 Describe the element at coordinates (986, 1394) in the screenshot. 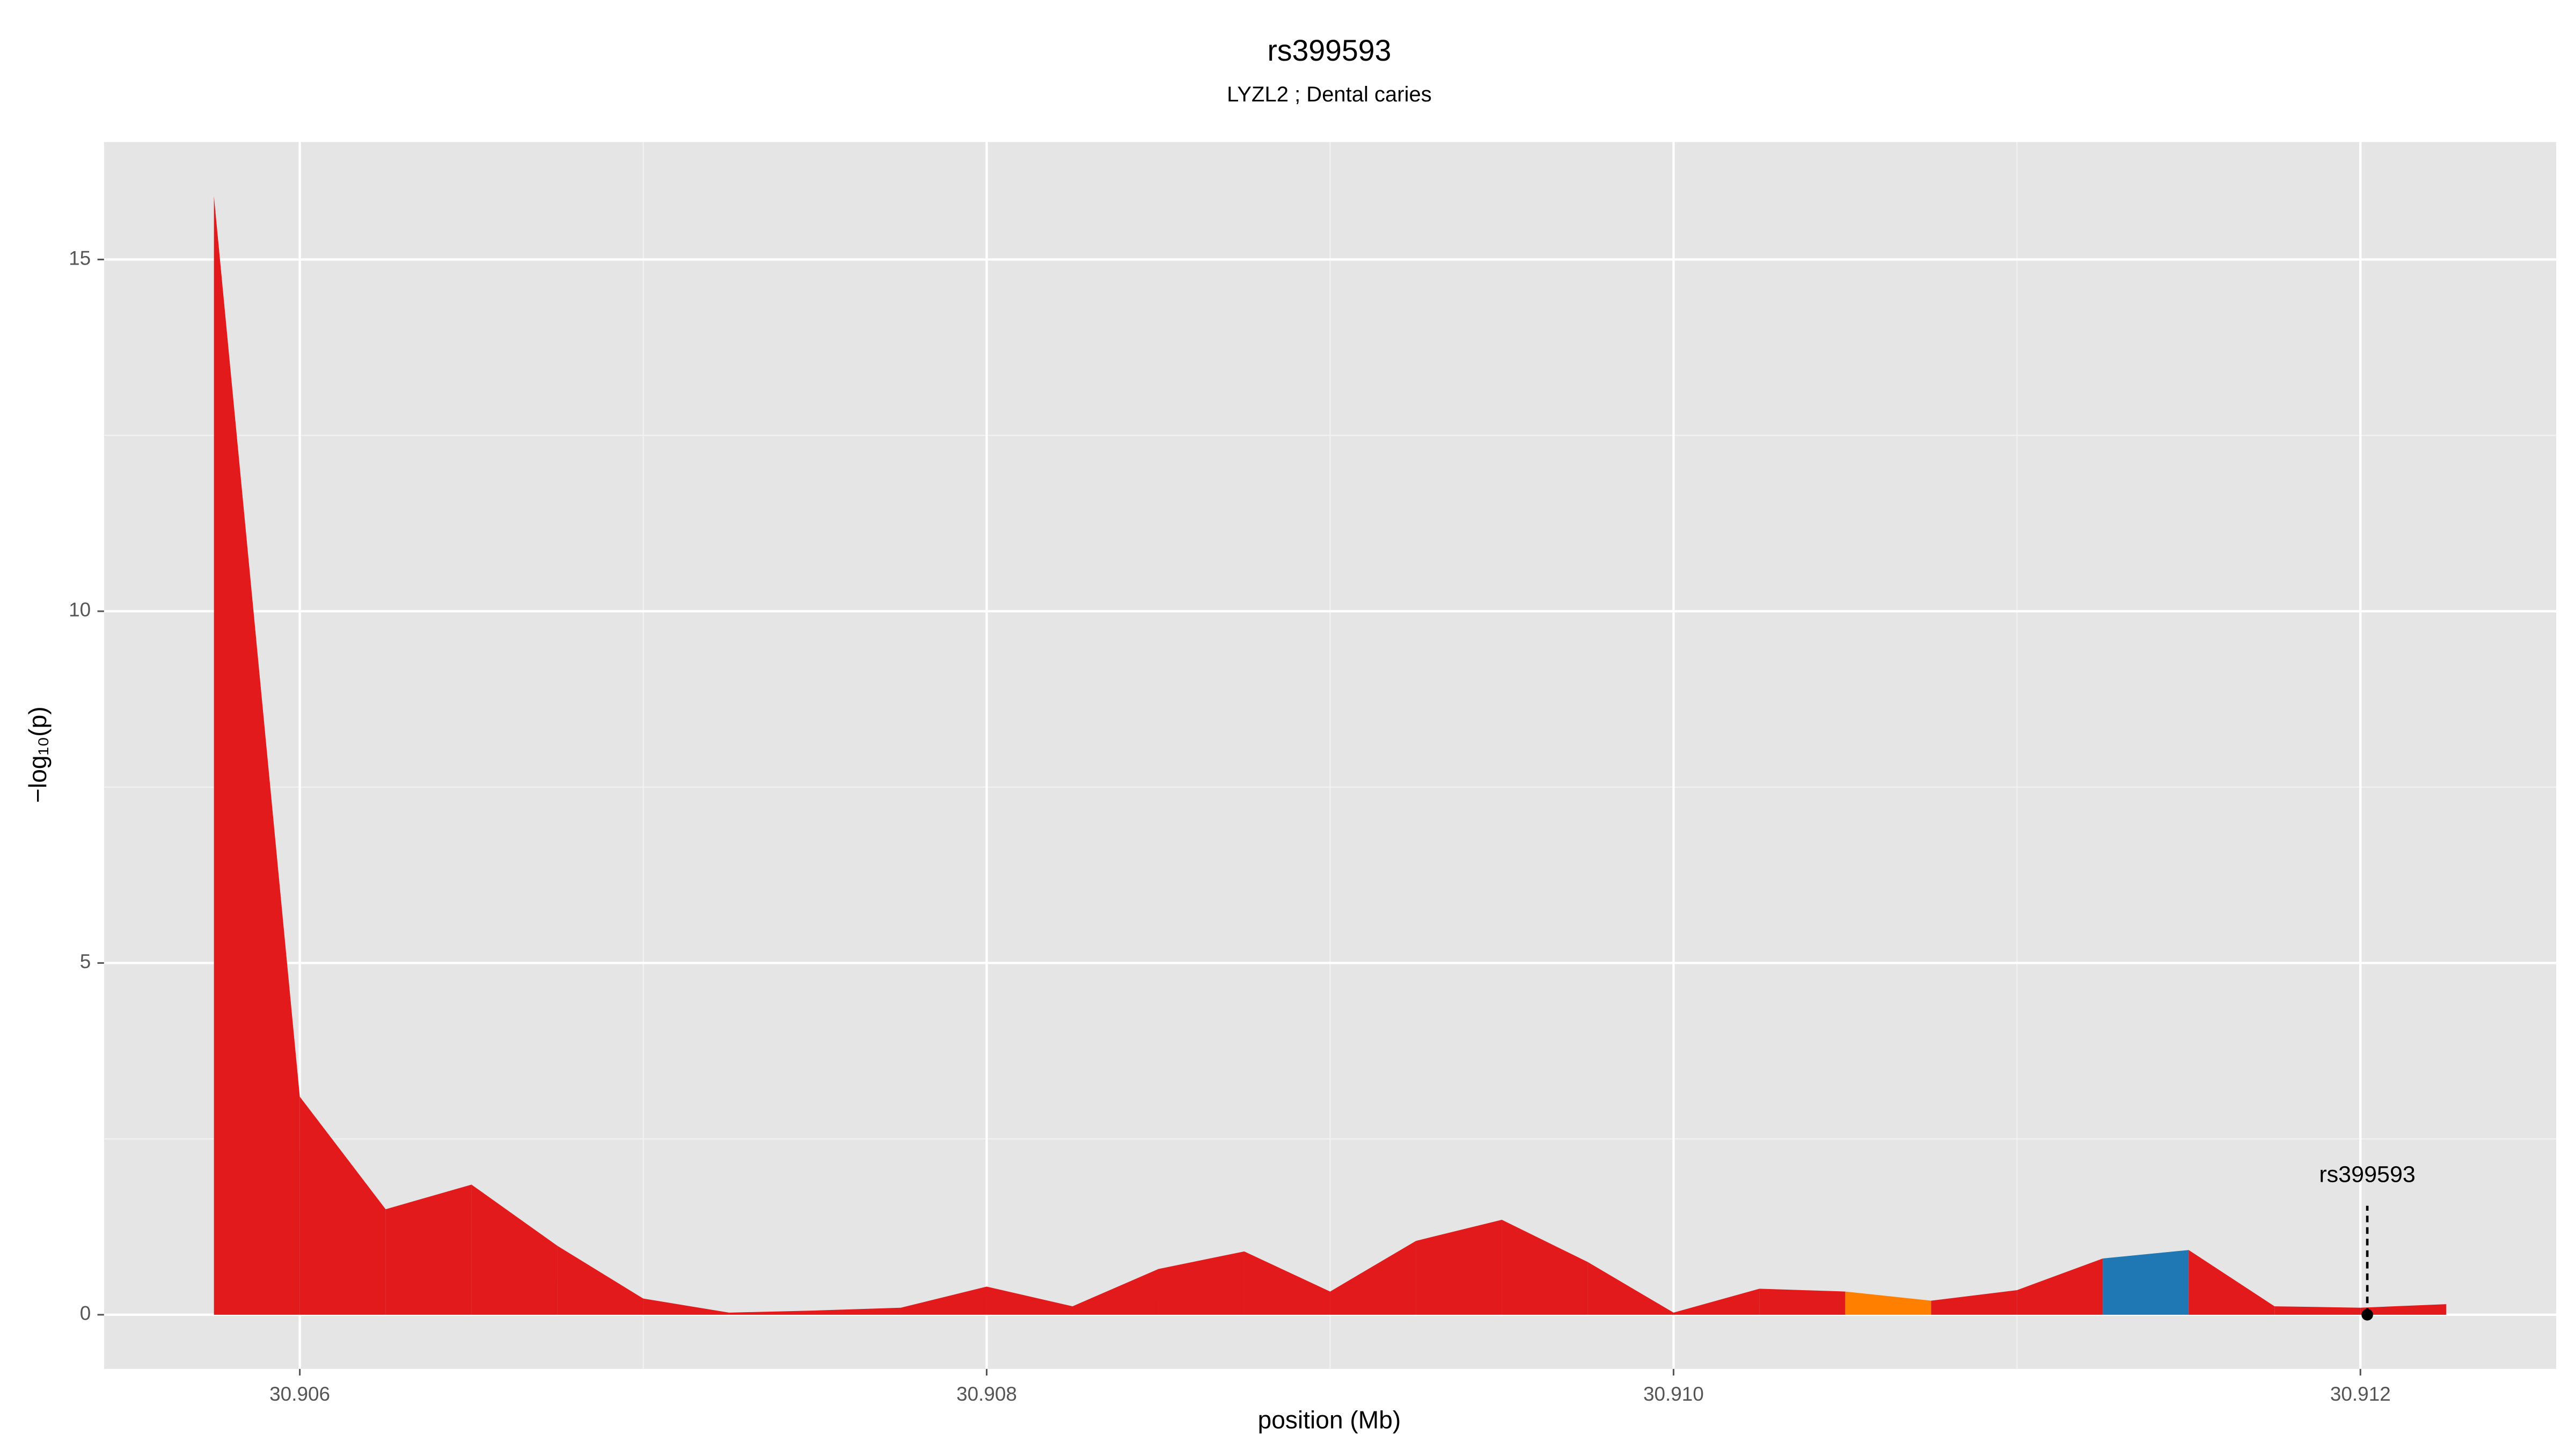

I see `x-tick-label: 30.908` at that location.